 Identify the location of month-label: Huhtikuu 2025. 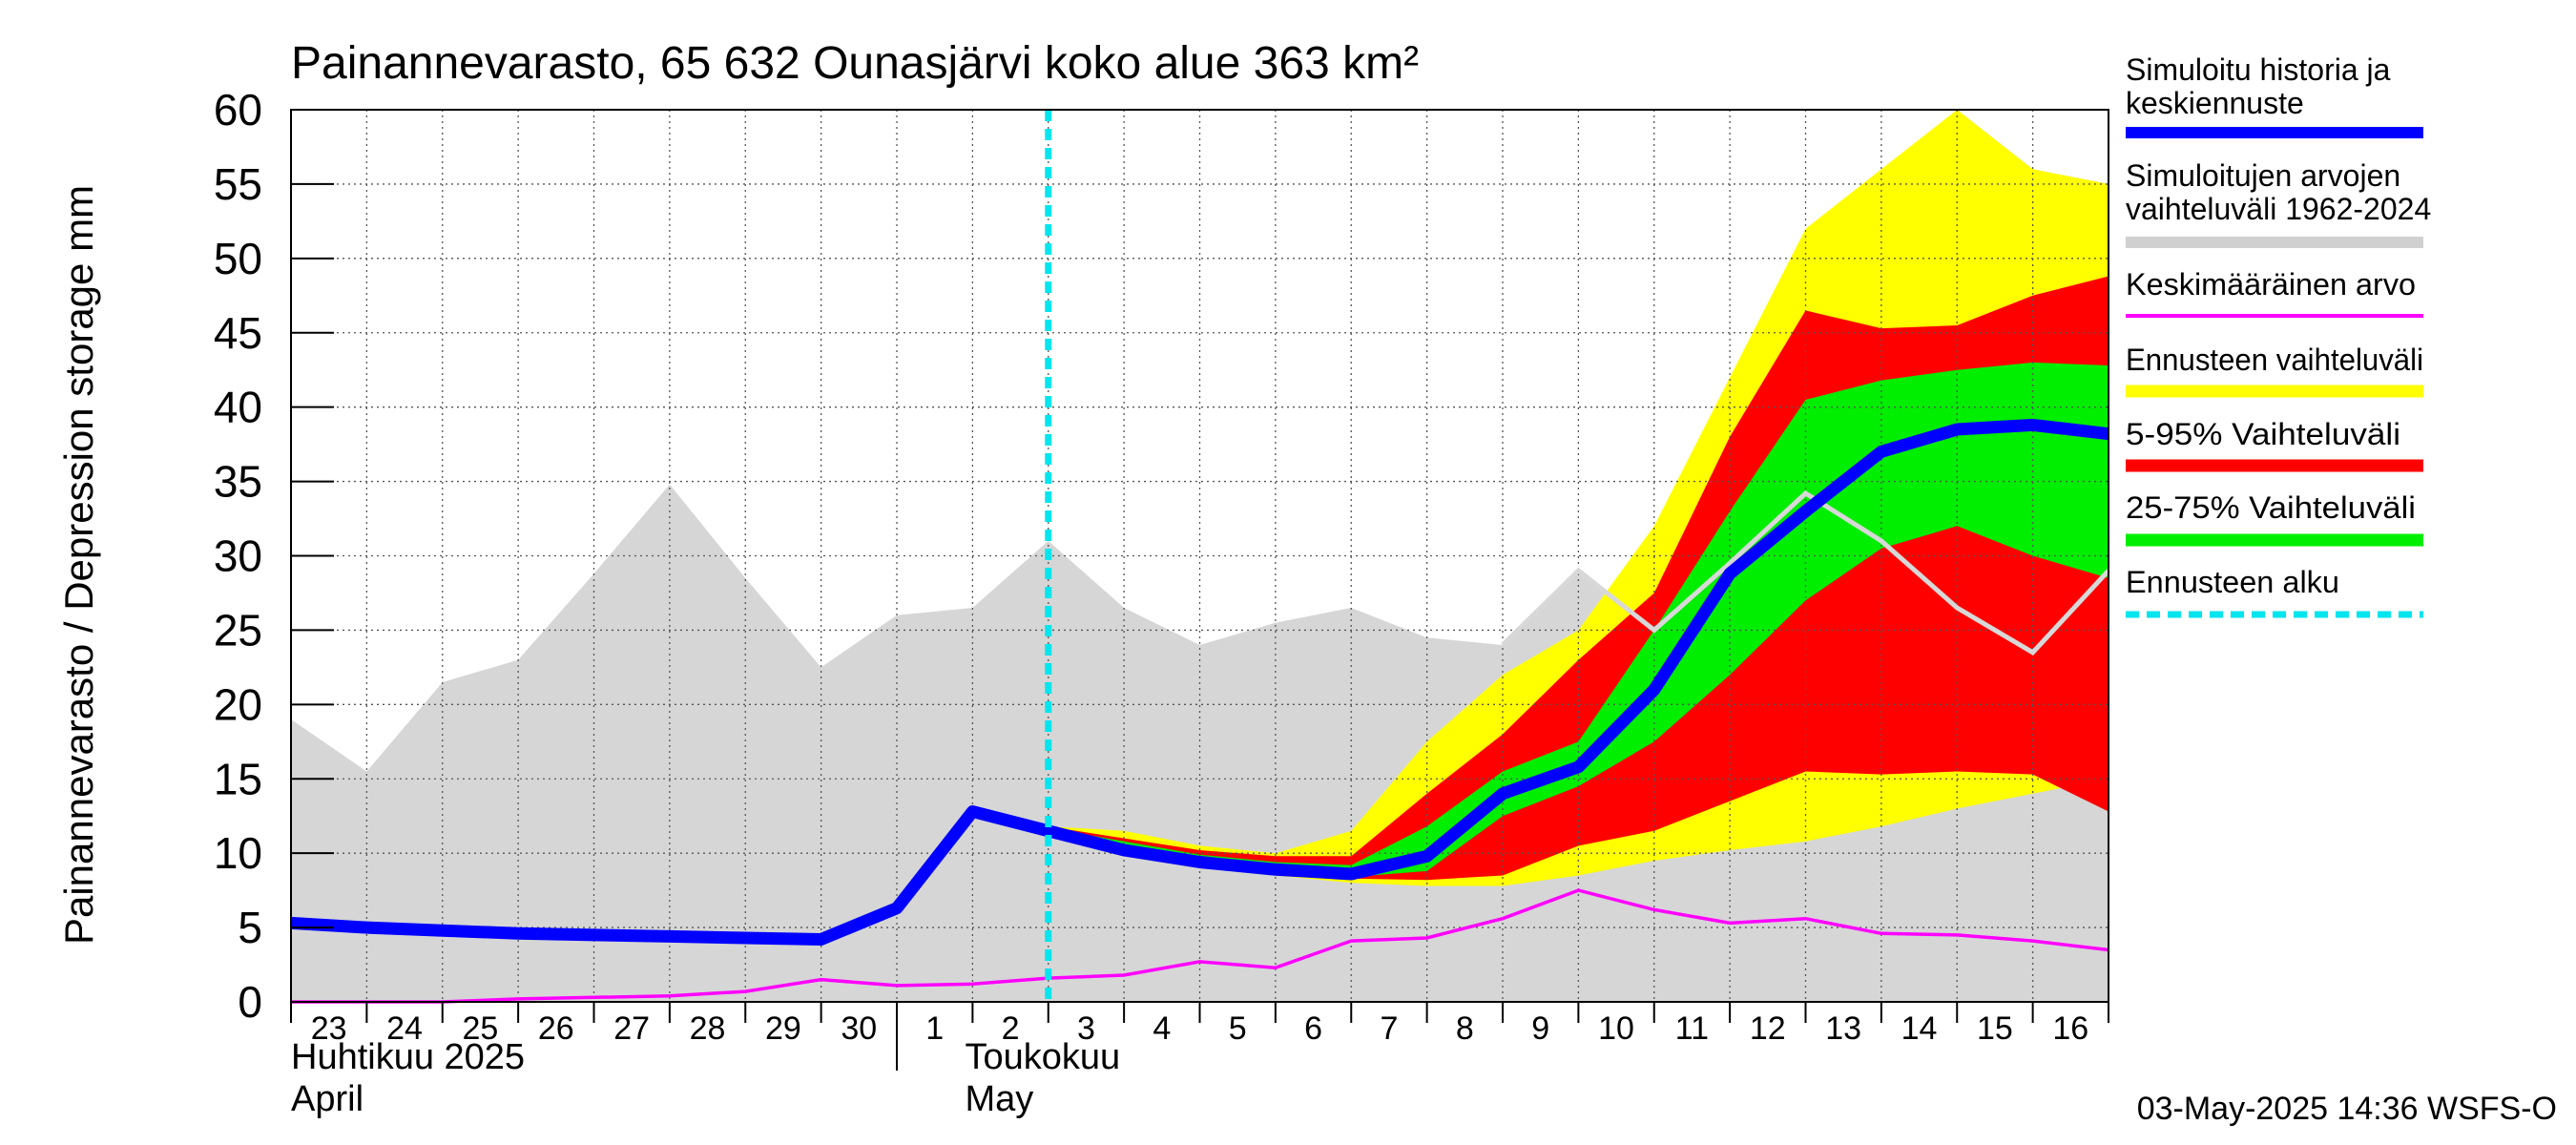
(408, 1057).